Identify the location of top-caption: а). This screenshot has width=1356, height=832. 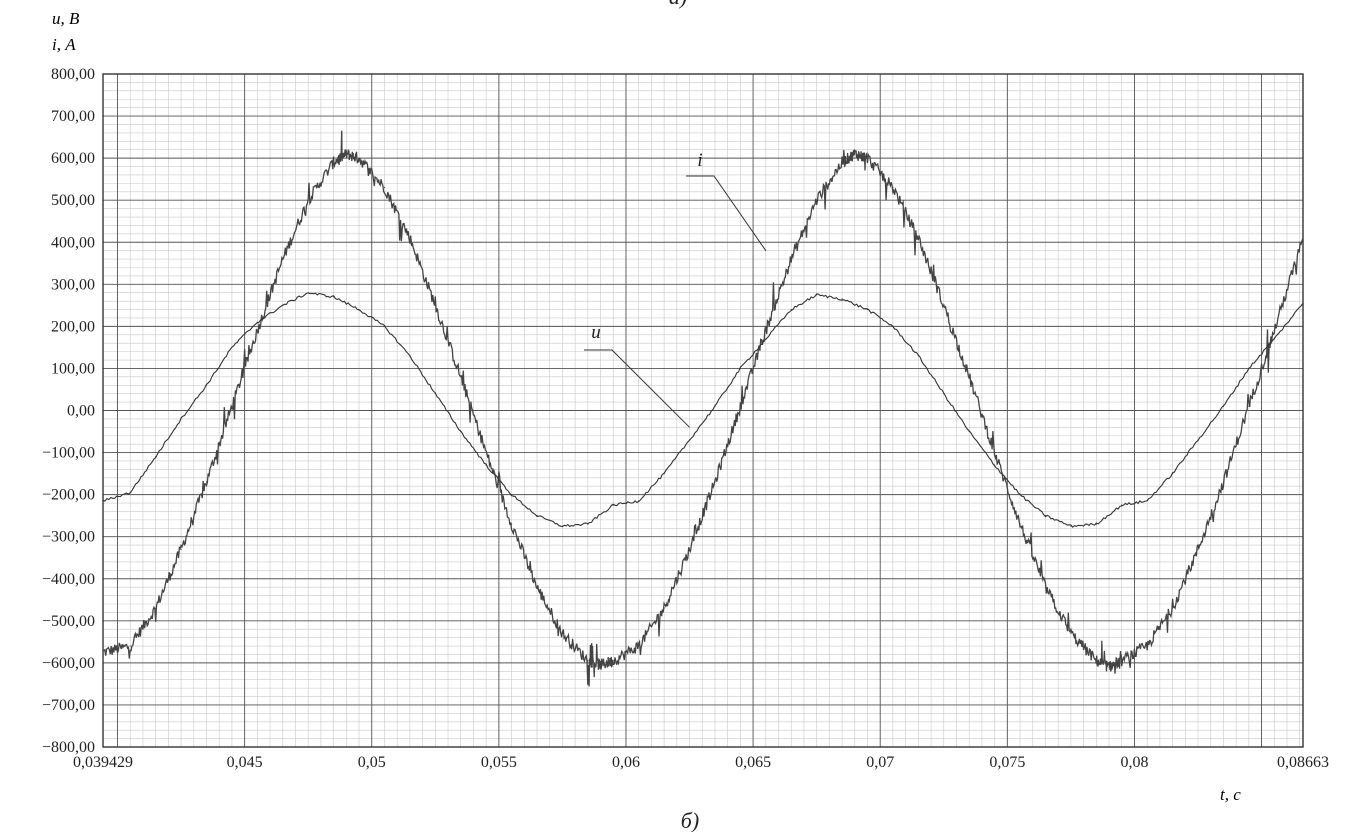
(678, 4).